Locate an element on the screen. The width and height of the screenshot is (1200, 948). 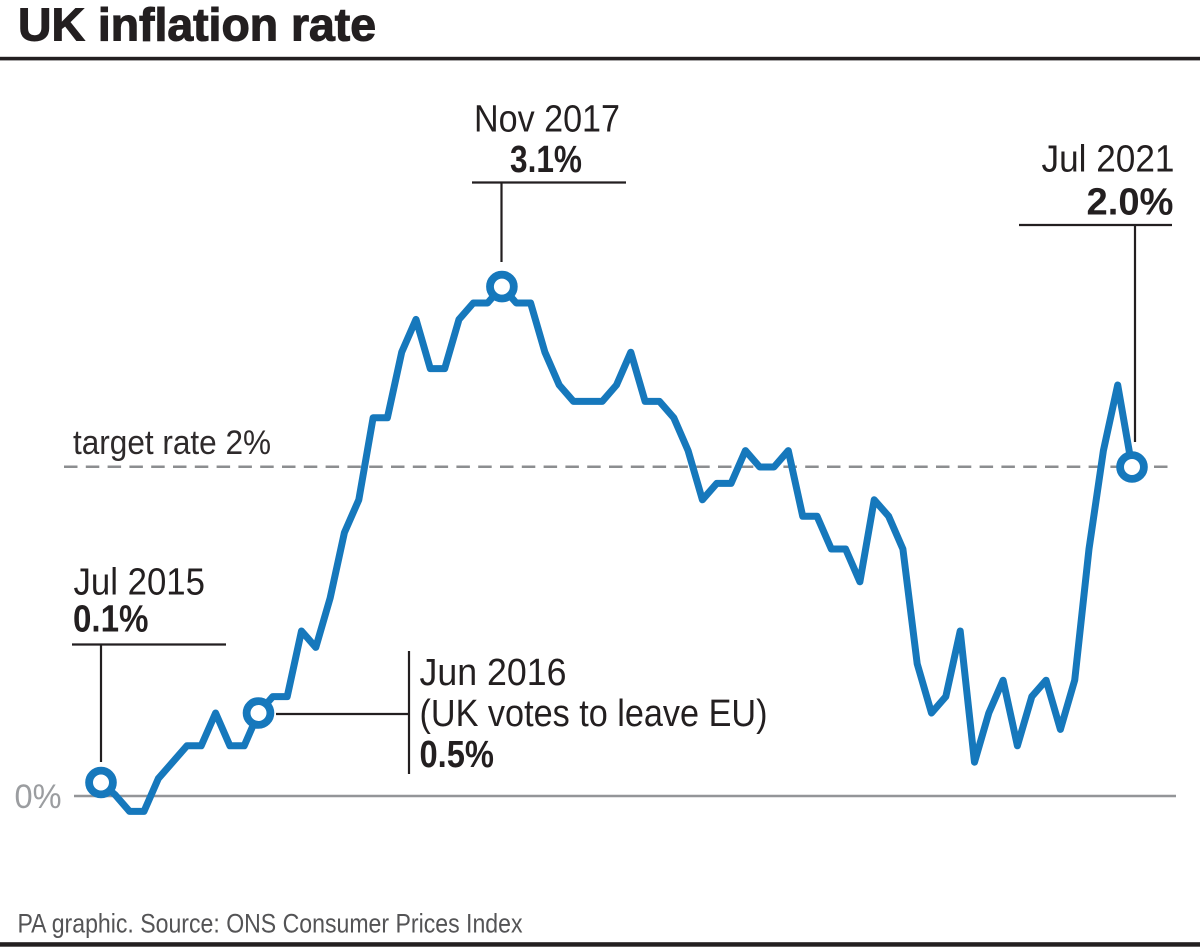
svg-text: 2.0% is located at coordinates (1130, 202).